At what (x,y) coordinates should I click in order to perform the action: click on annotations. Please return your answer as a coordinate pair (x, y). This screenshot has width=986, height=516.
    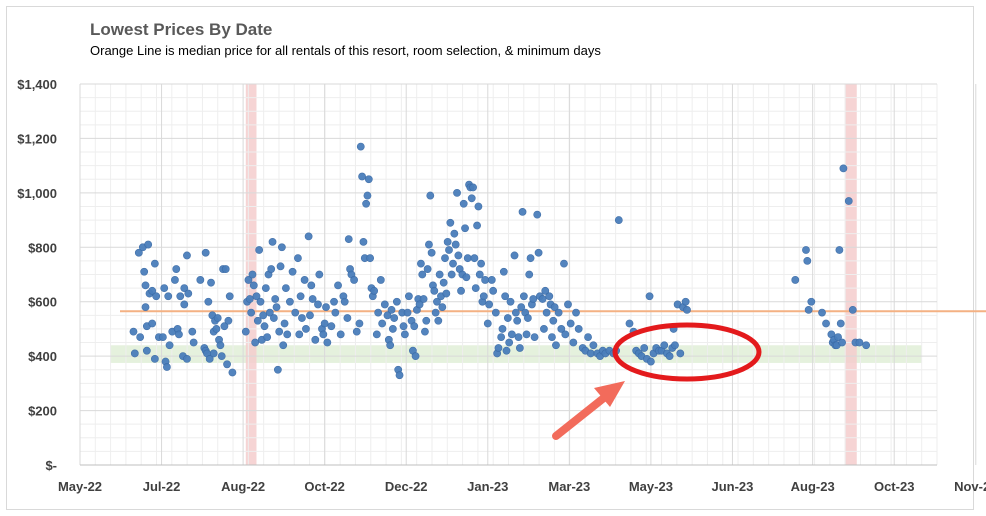
    Looking at the image, I should click on (657, 381).